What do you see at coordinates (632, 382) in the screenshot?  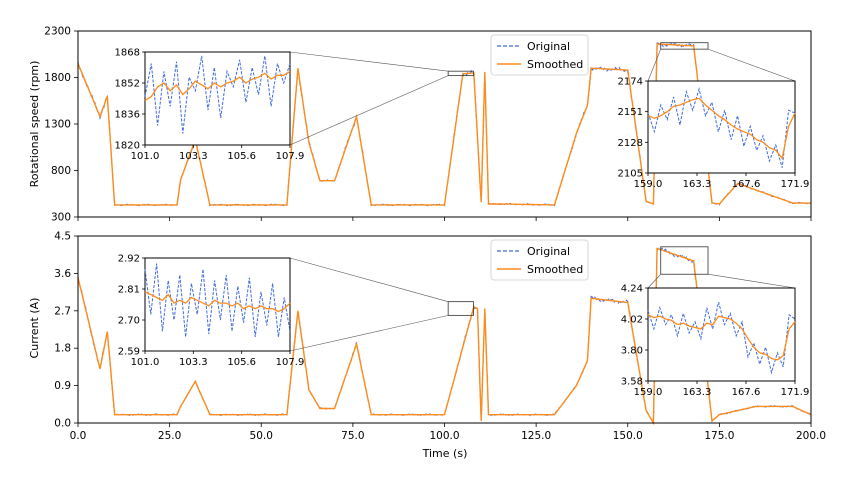 I see `inset-y-tick-label: 3.58` at bounding box center [632, 382].